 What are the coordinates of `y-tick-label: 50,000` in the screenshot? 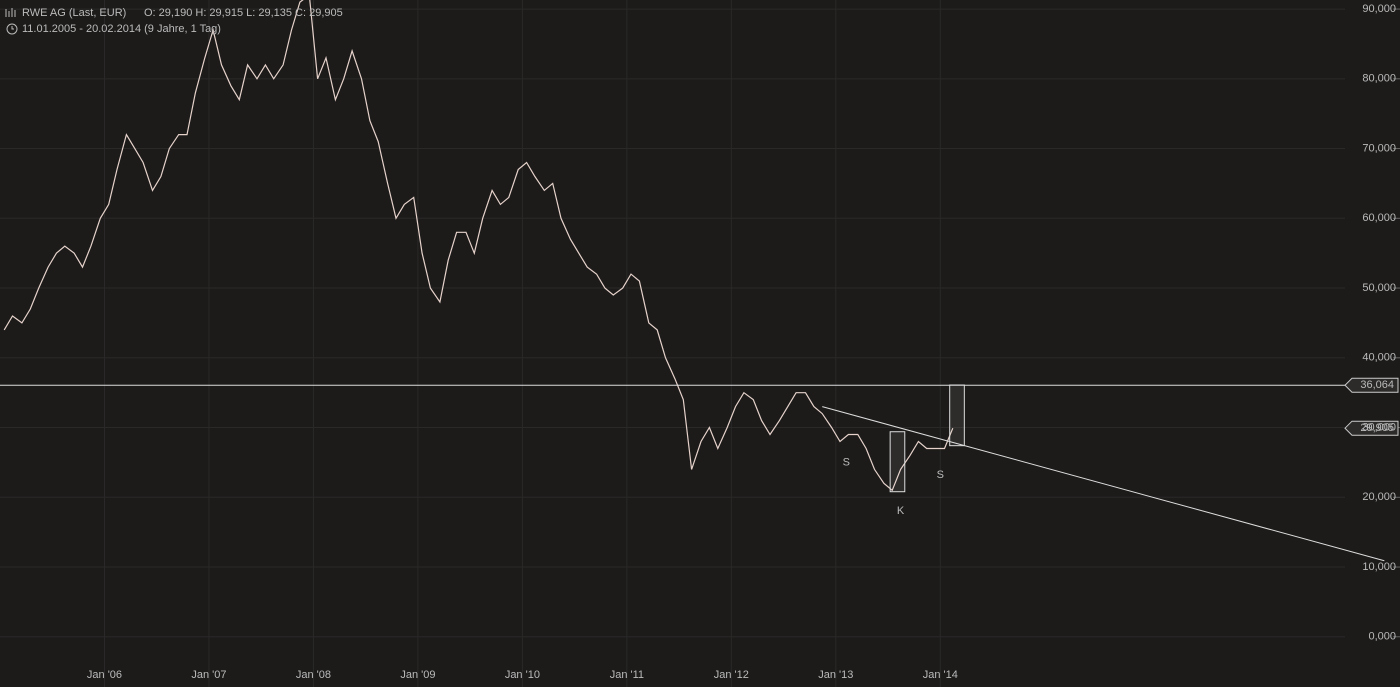 It's located at (1379, 288).